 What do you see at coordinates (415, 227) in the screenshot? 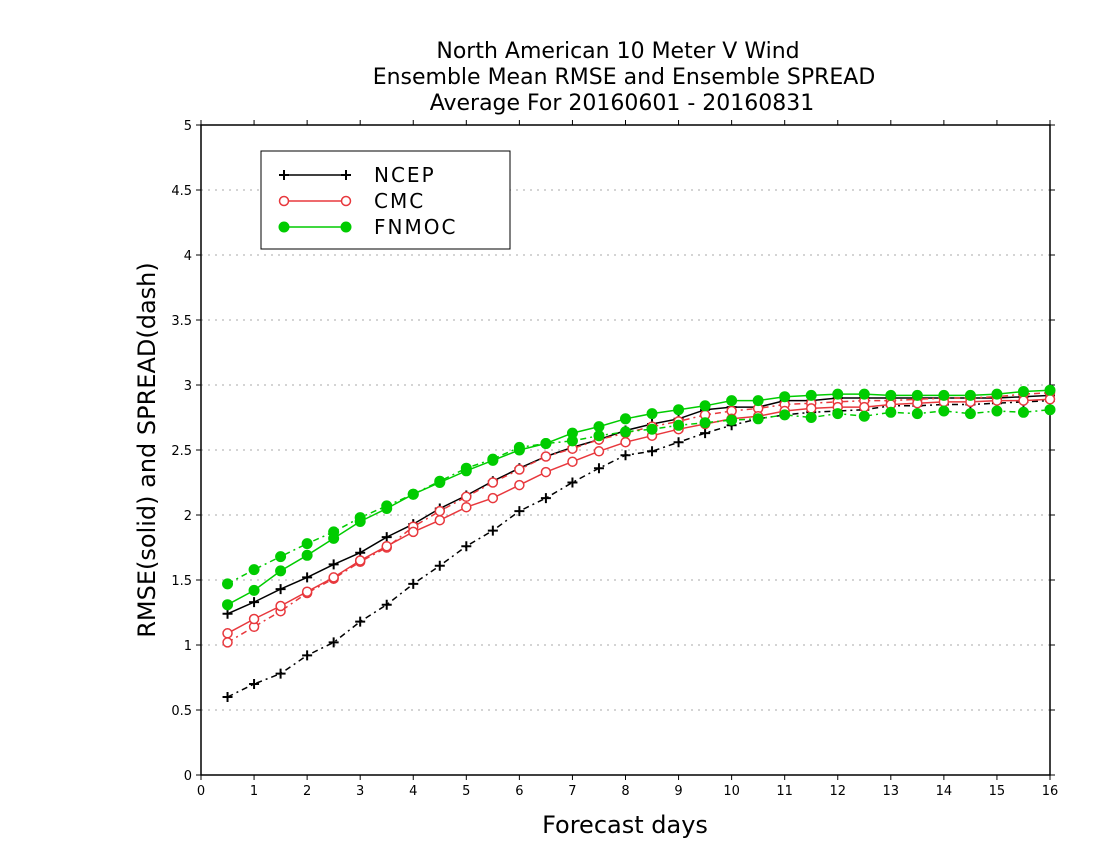
I see `legend-fnmoc-label: FNMOC` at bounding box center [415, 227].